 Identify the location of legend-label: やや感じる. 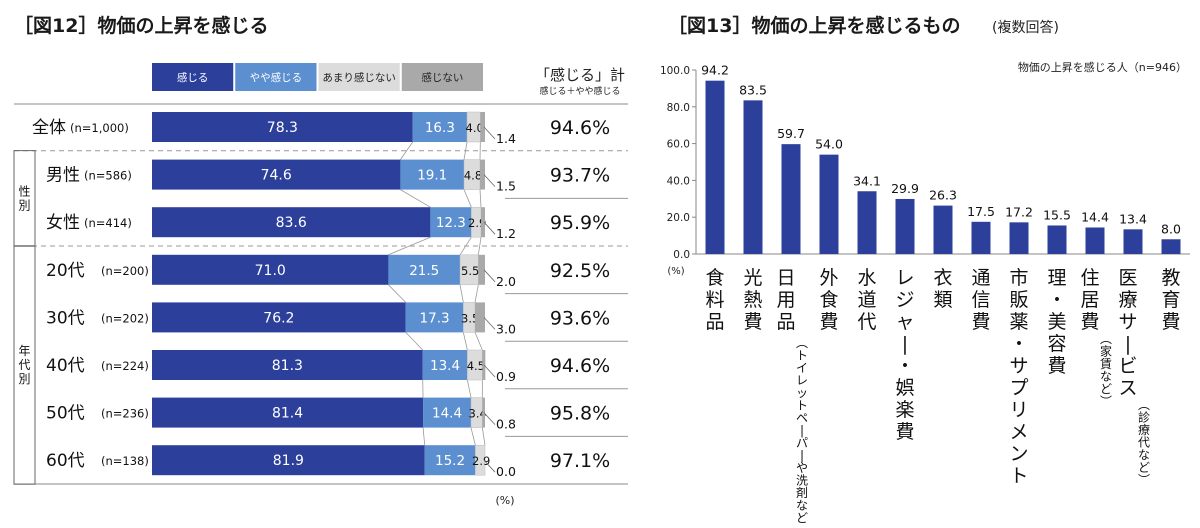
(276, 77).